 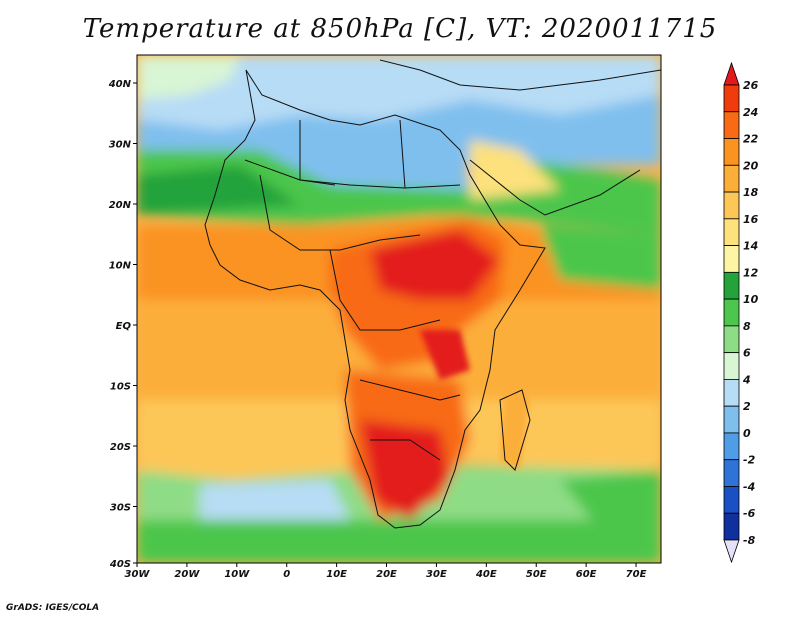 I want to click on lon-tick-label: 20E, so click(x=386, y=574).